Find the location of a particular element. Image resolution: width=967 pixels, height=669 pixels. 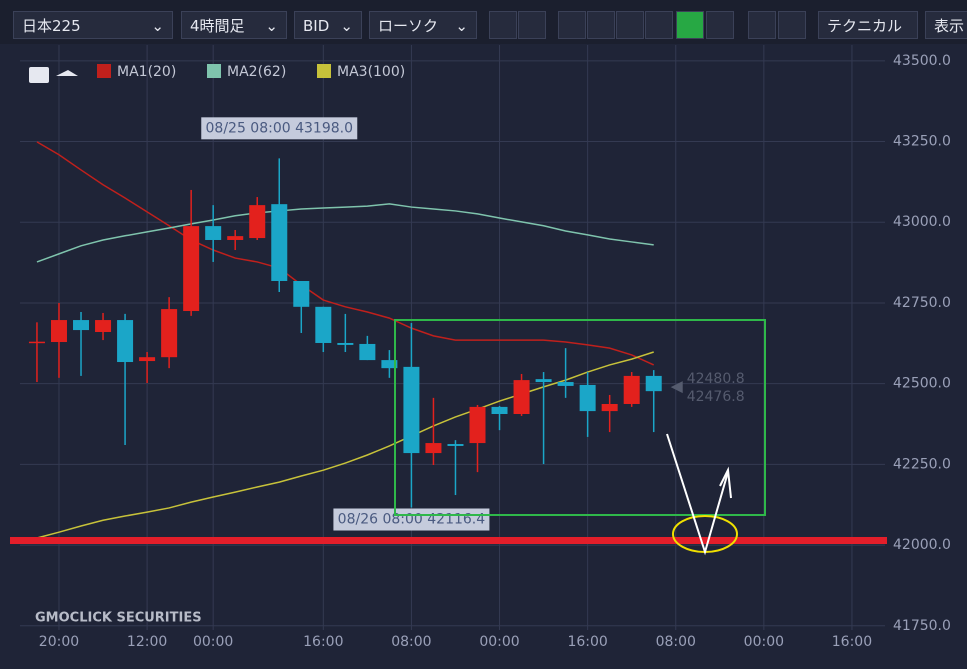

toolbar: 日本225 ⌄ 4時間足 ⌄ BID ⌄ ローソク ⌄ テクニカル 表示 is located at coordinates (483, 22).